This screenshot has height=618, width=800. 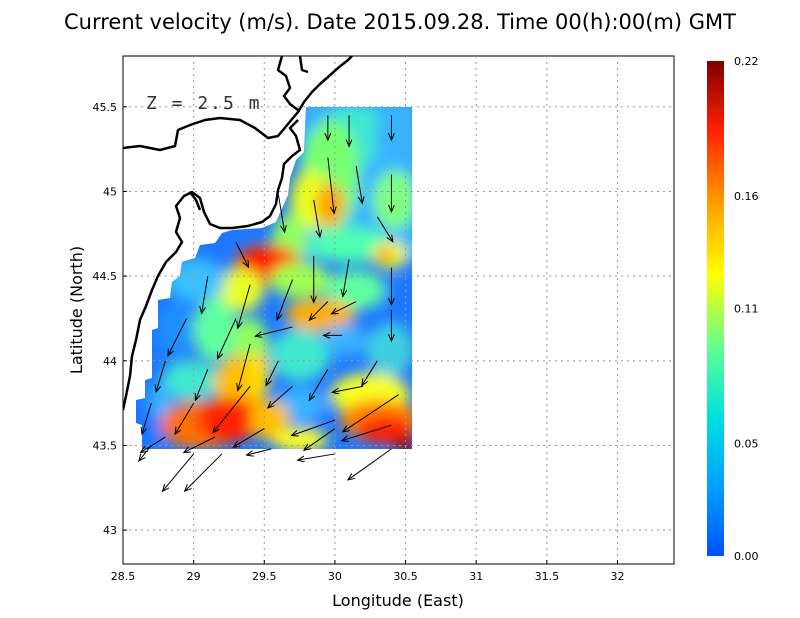 I want to click on x-tick-label: 31, so click(x=476, y=576).